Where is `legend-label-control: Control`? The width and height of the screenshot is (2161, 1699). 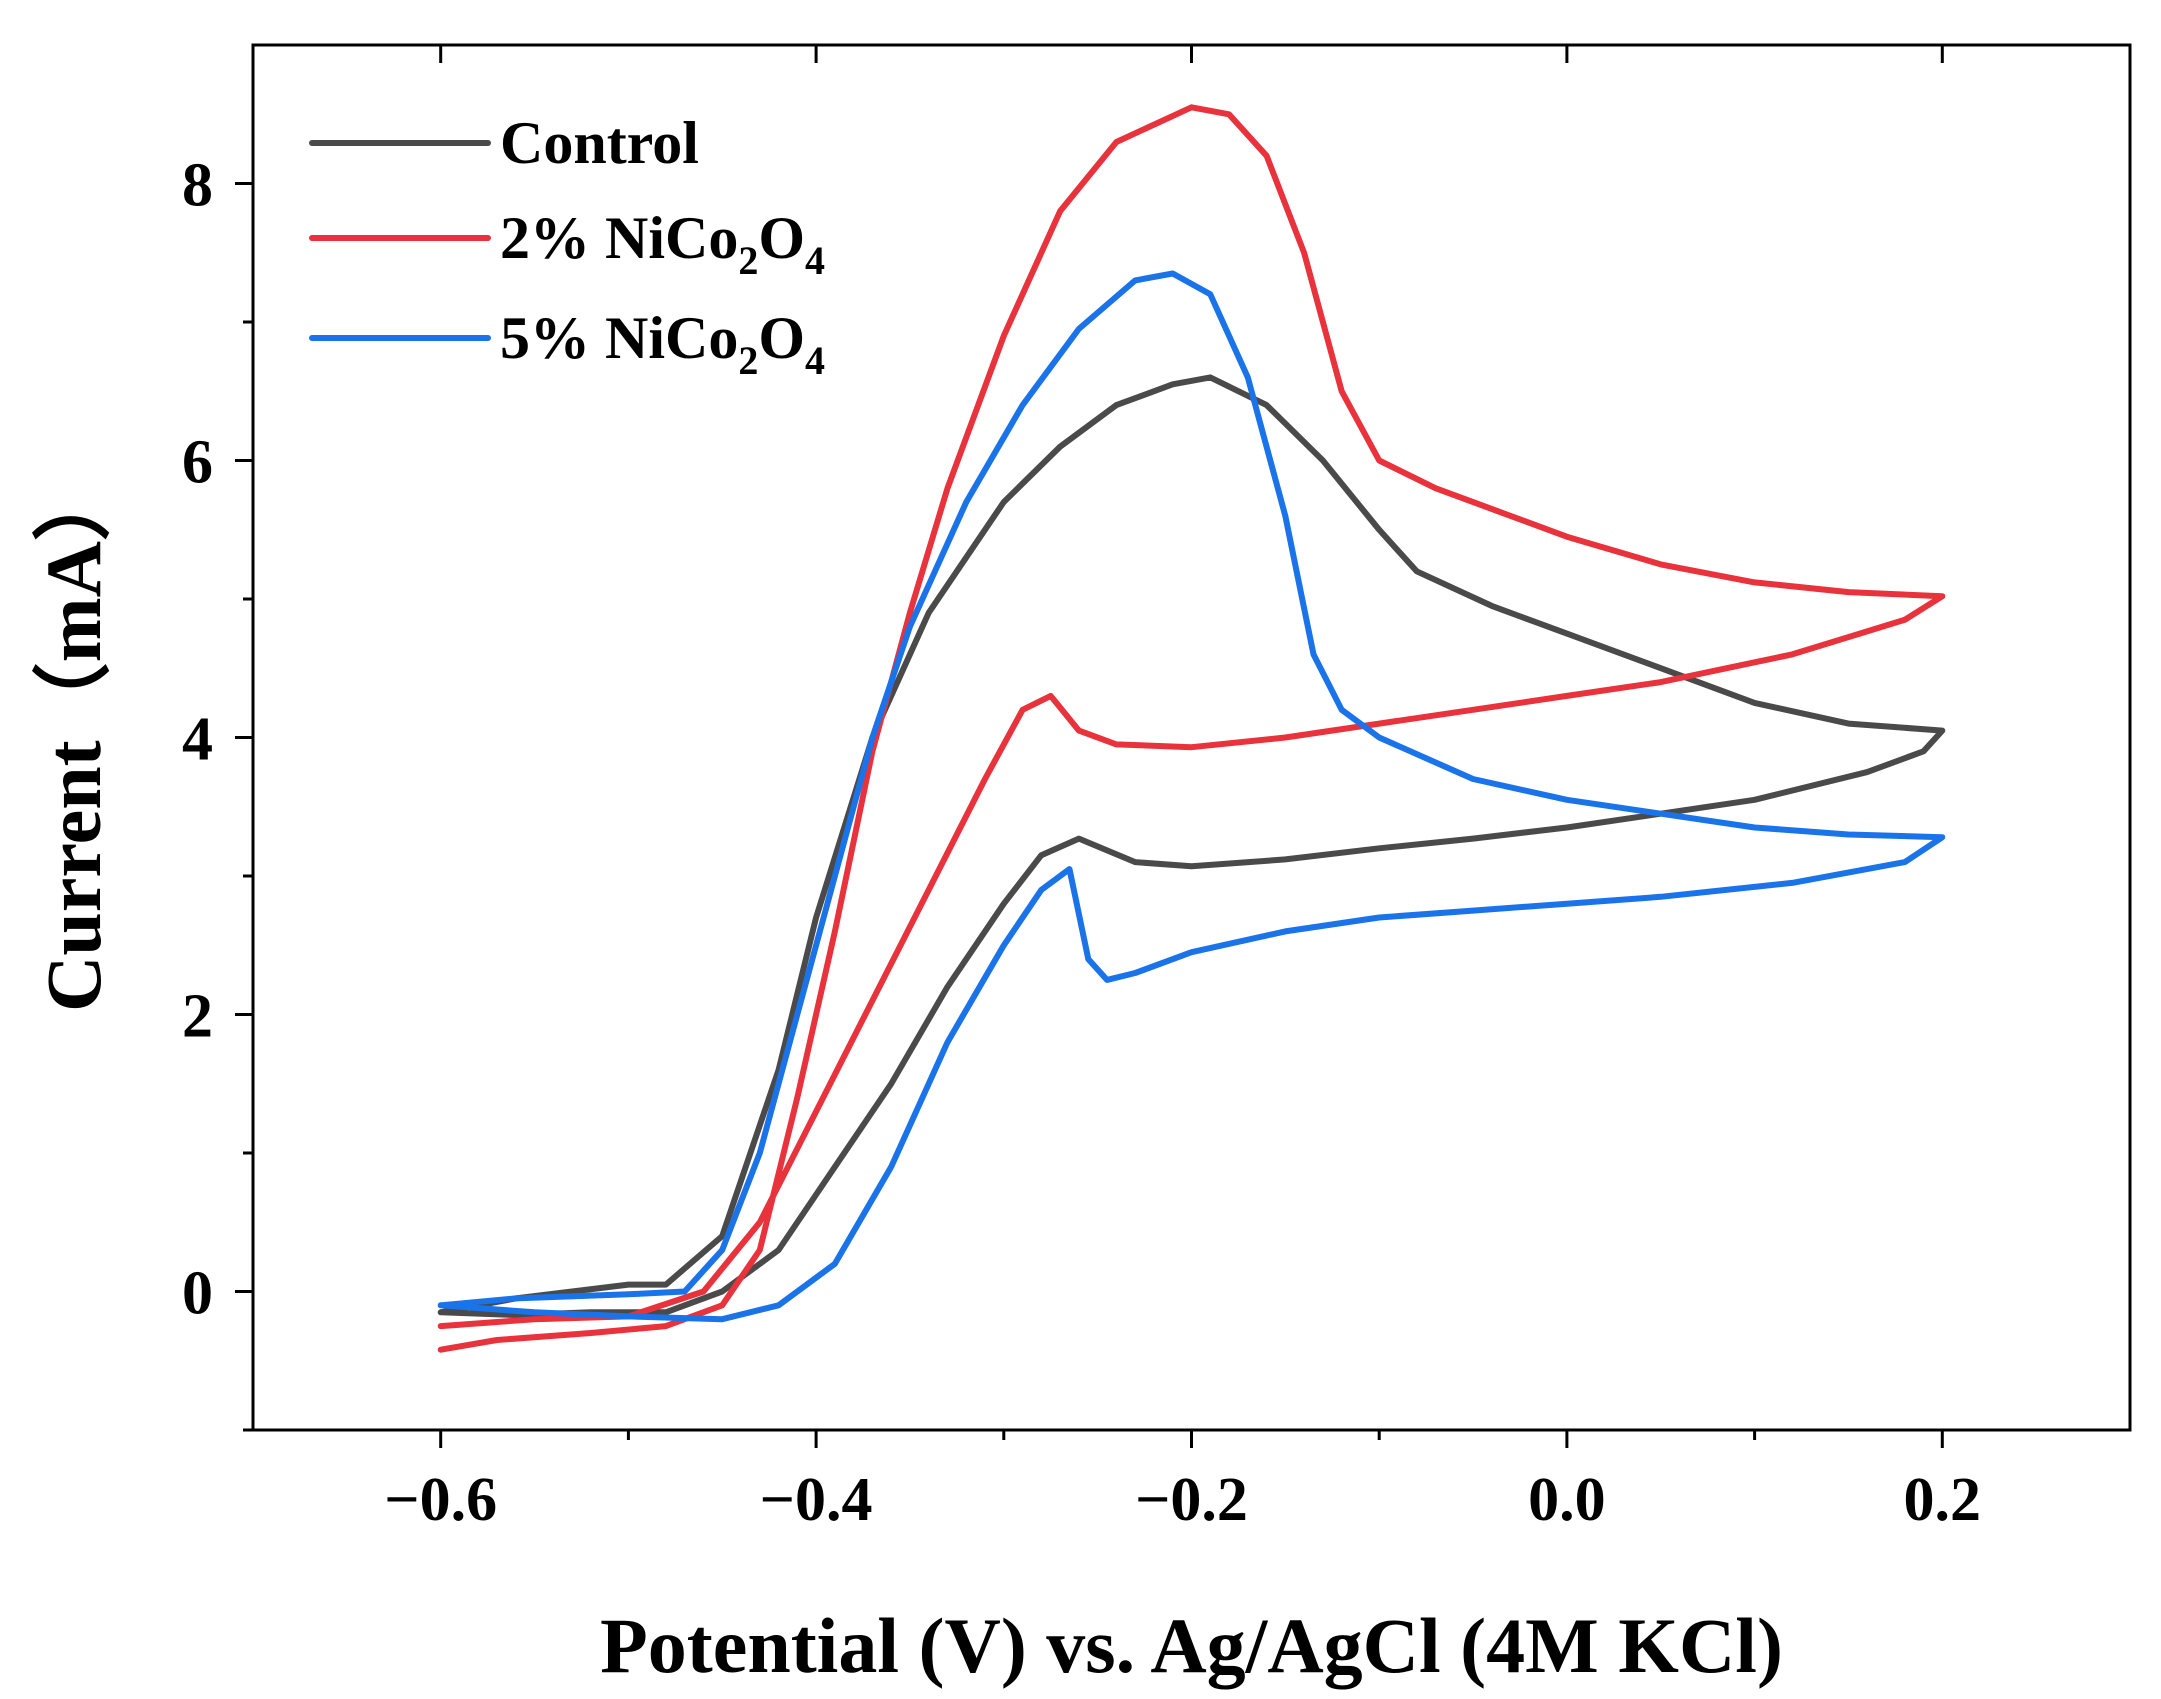
legend-label-control: Control is located at coordinates (599, 143).